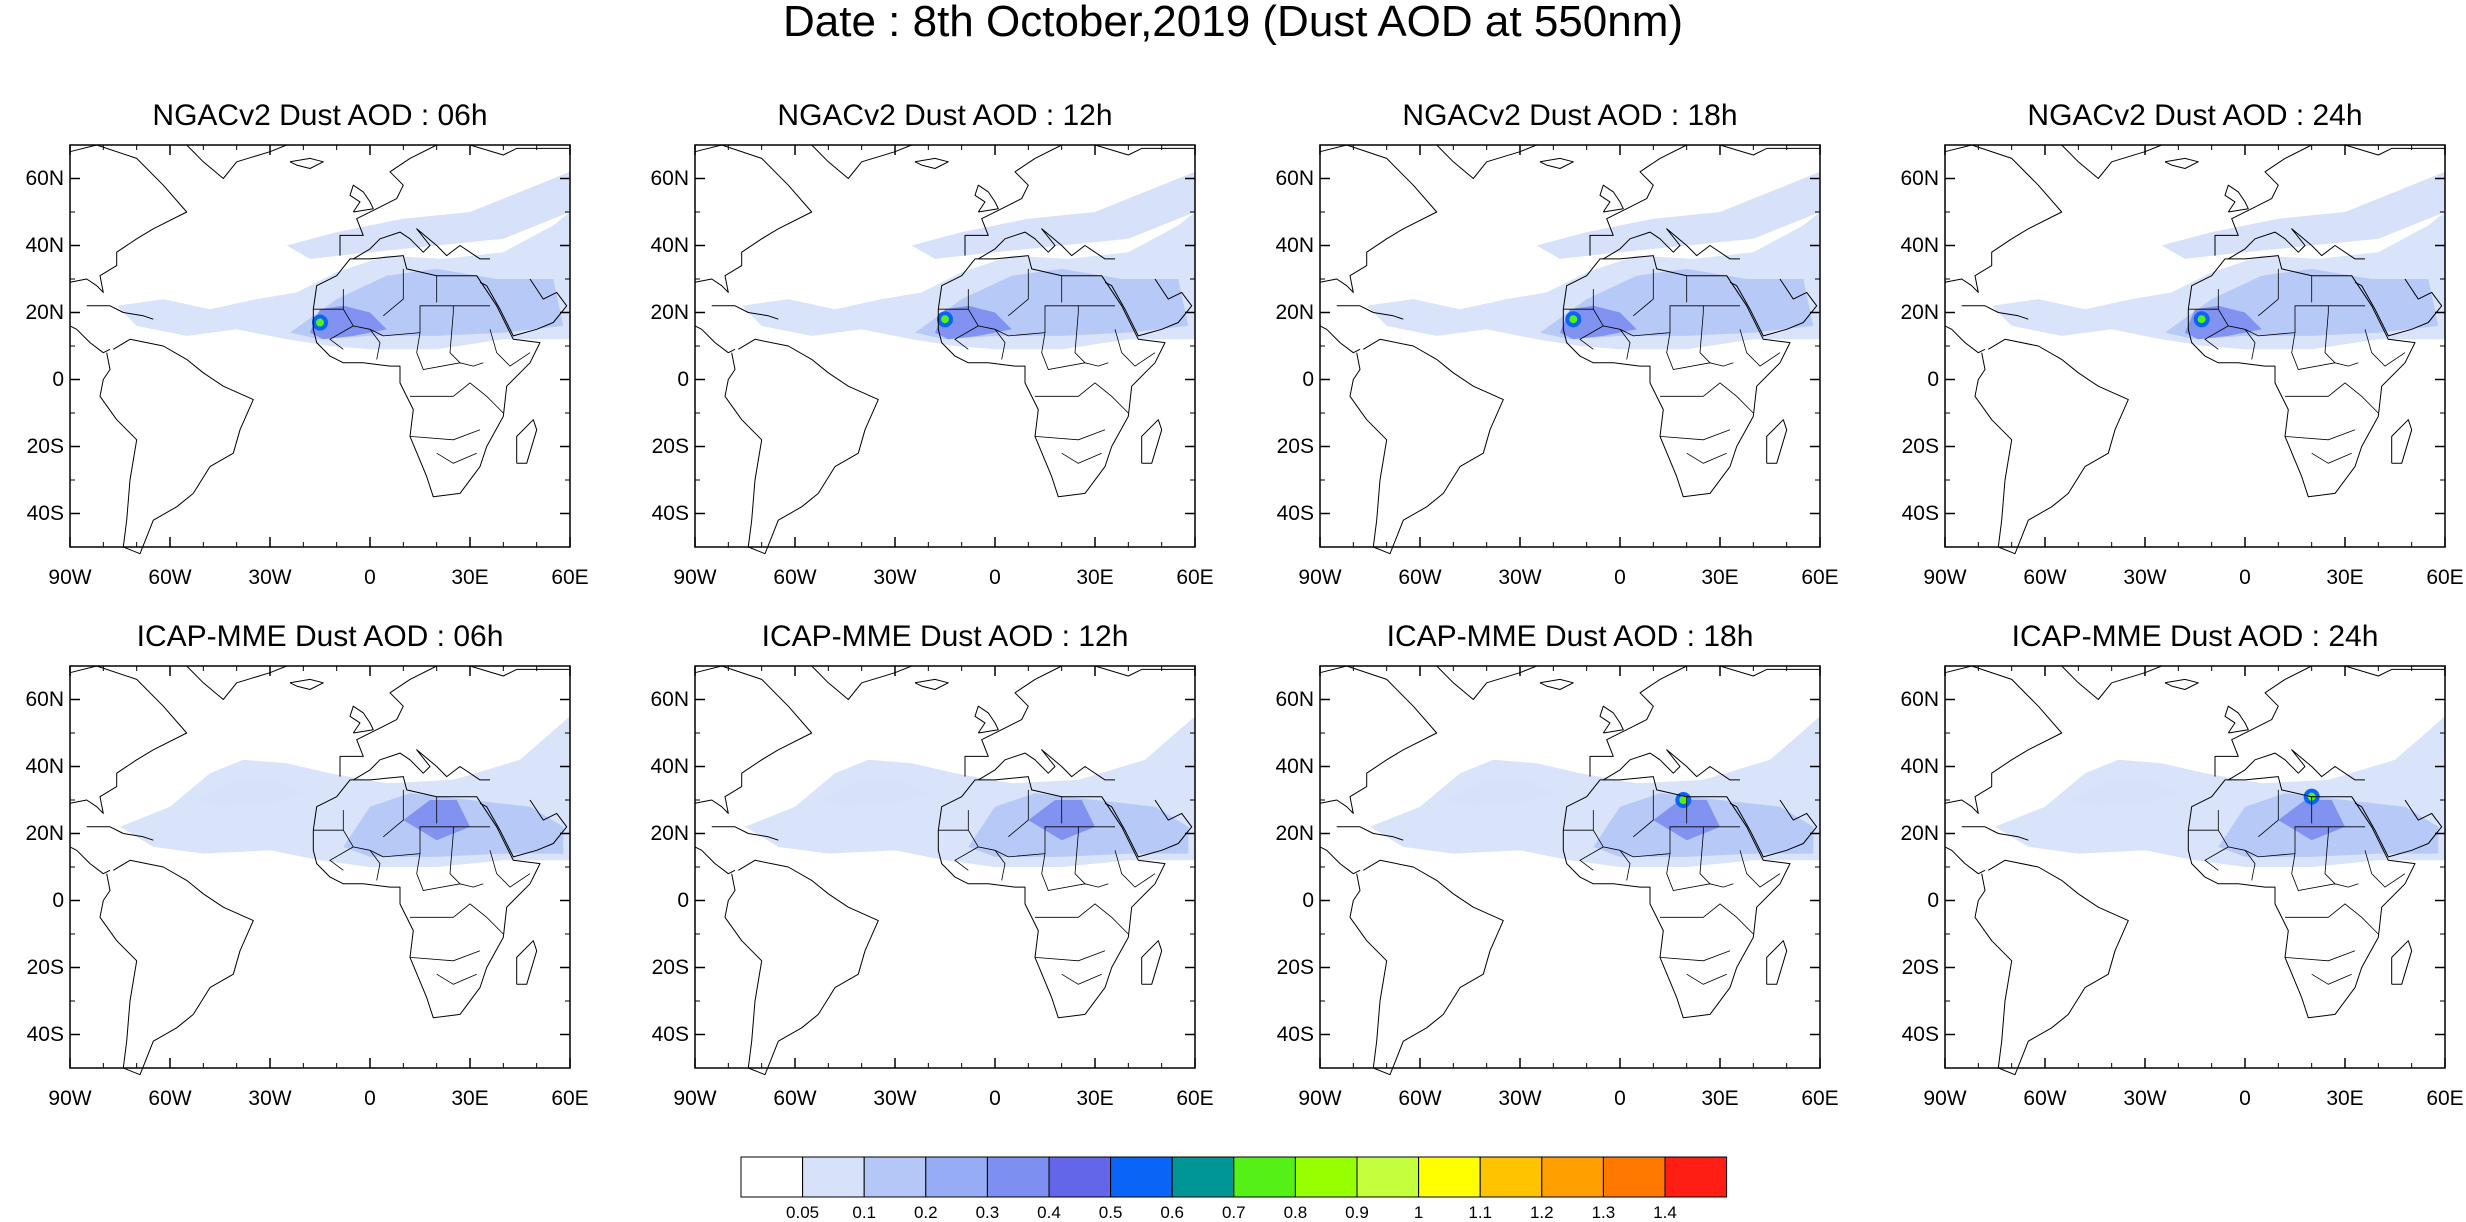 This screenshot has width=2466, height=1222. Describe the element at coordinates (683, 379) in the screenshot. I see `lat-tick-label: 0` at that location.